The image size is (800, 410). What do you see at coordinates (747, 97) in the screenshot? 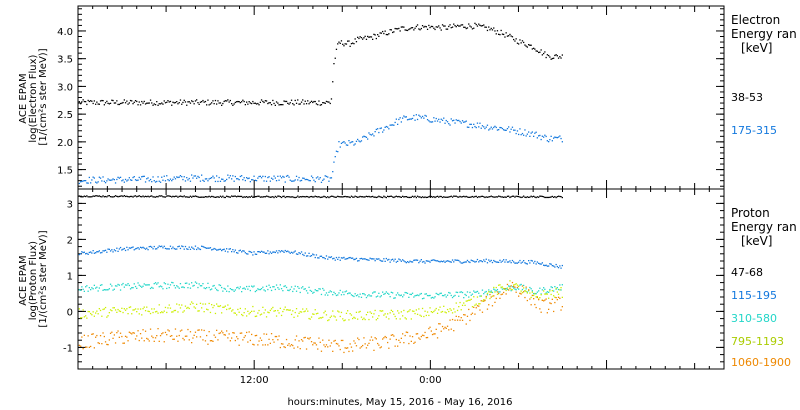
I see `electron-legend-38-53: 38-53` at bounding box center [747, 97].